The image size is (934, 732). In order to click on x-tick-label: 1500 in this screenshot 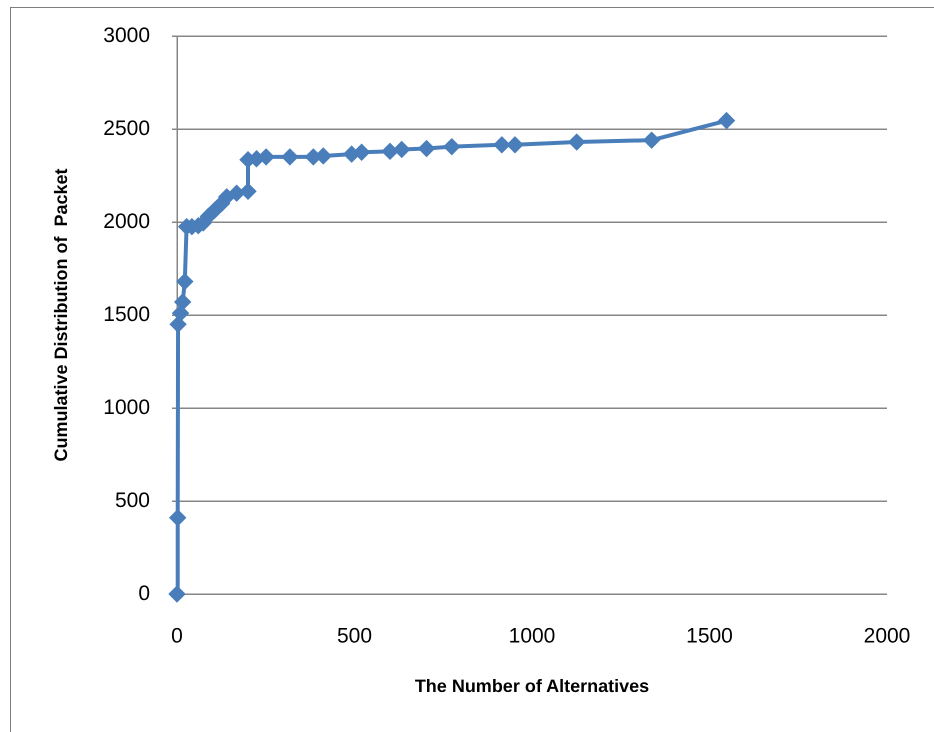, I will do `click(709, 636)`.